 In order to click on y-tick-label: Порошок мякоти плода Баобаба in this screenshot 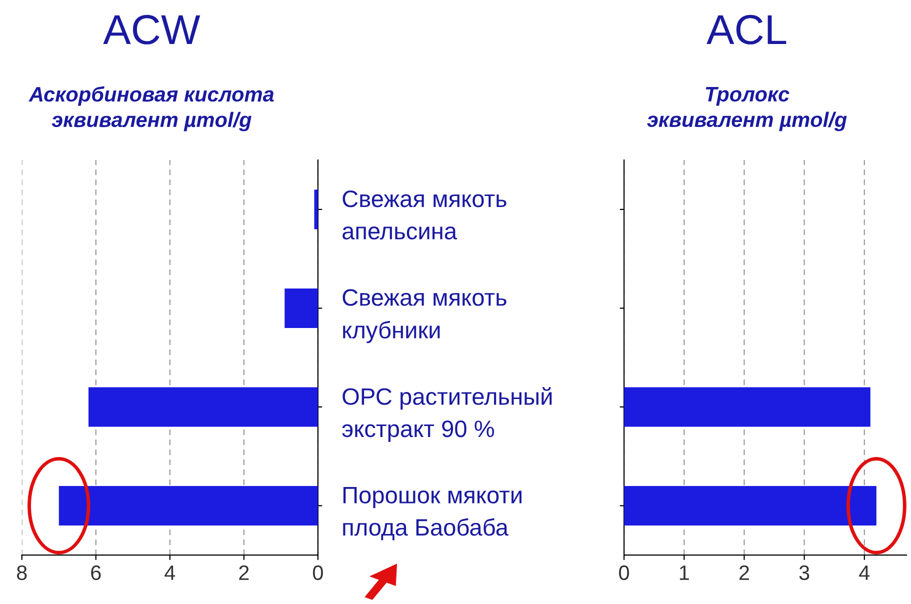, I will do `click(432, 513)`.